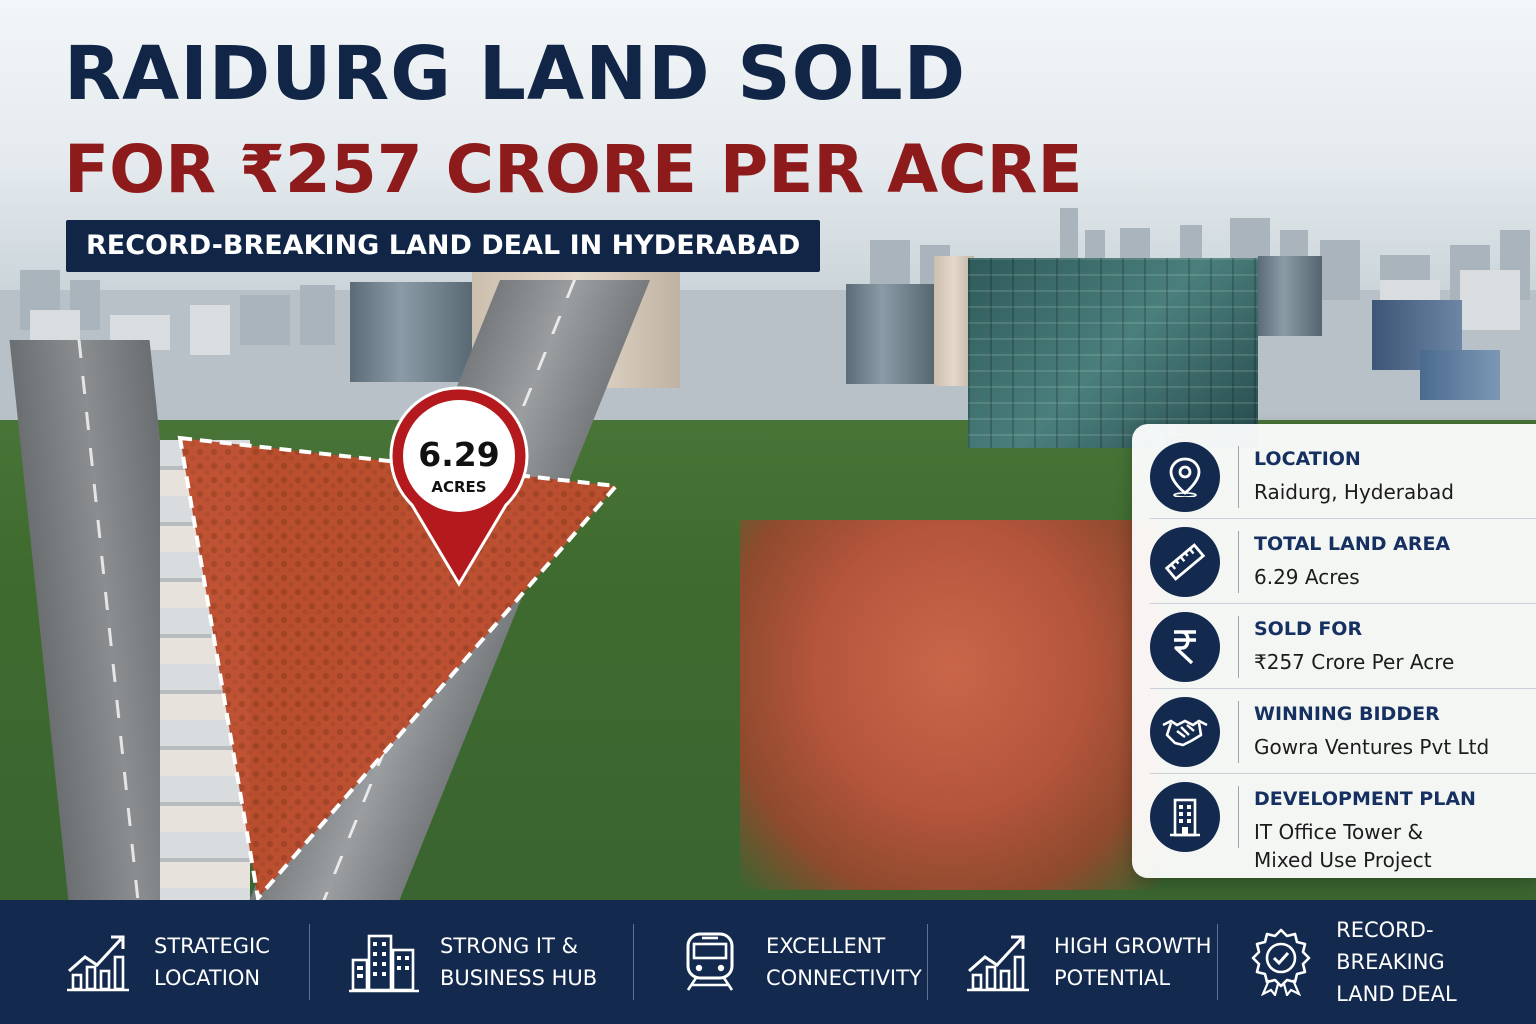 The height and width of the screenshot is (1024, 1536). What do you see at coordinates (844, 962) in the screenshot?
I see `feature-label: EXCELLENT CONNECTIVITY` at bounding box center [844, 962].